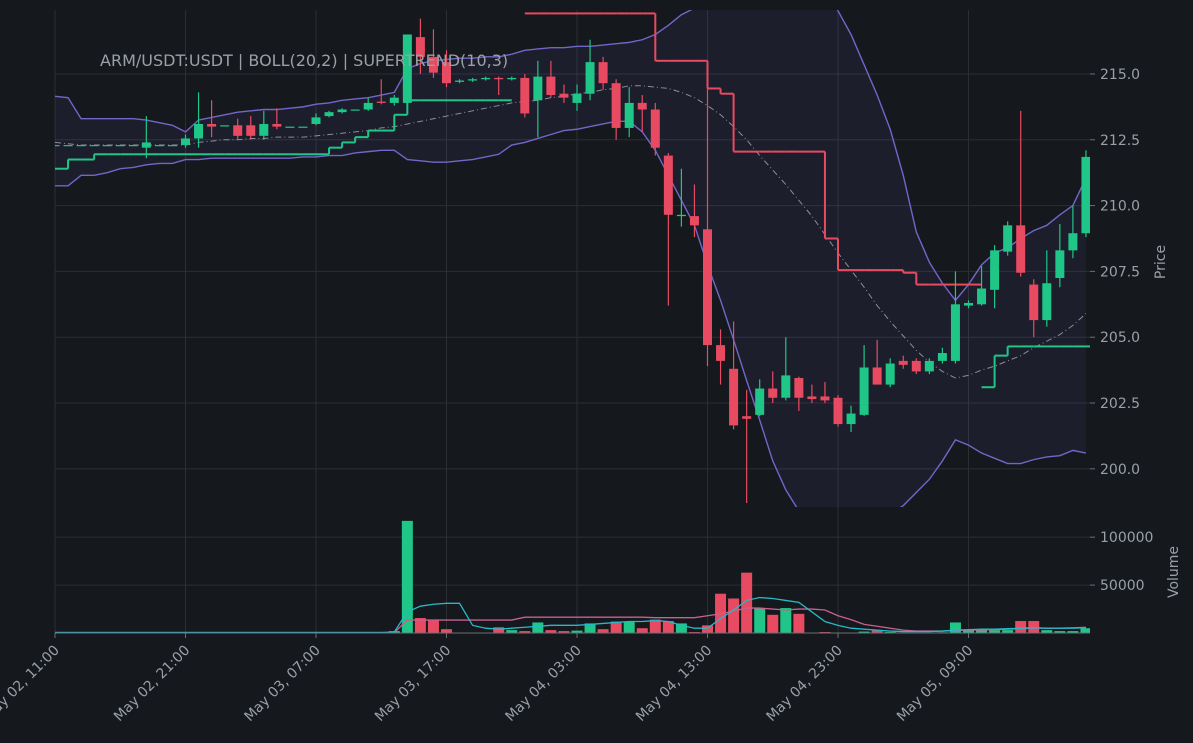 This screenshot has height=743, width=1193. Describe the element at coordinates (1120, 404) in the screenshot. I see `y-tick-label: 202.5` at that location.